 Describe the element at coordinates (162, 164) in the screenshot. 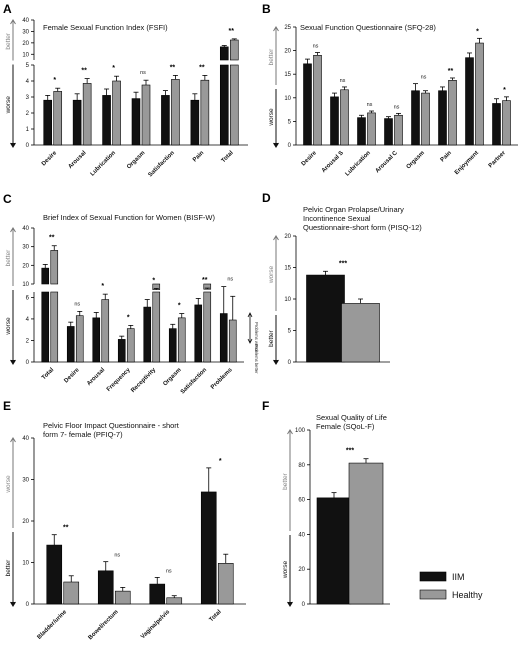

I see `category-label: Satisfaction` at that location.